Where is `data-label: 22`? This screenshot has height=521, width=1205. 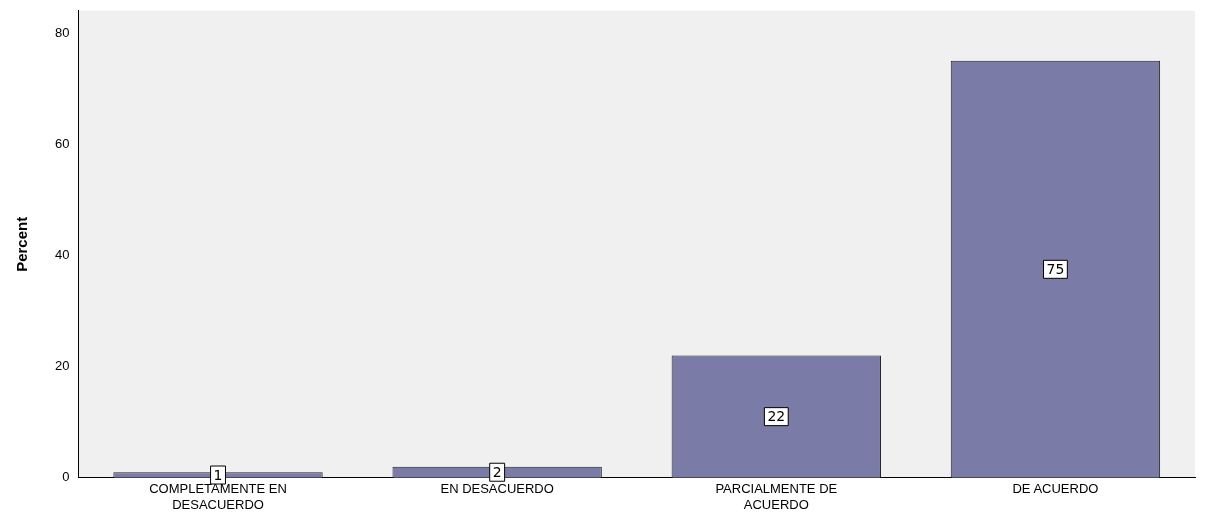
data-label: 22 is located at coordinates (776, 416).